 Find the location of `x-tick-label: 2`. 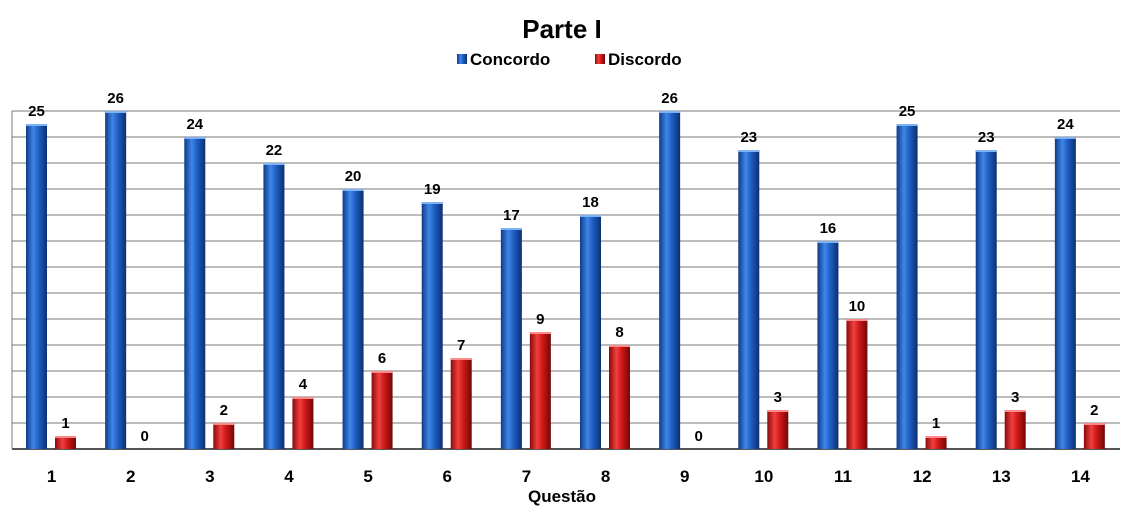

x-tick-label: 2 is located at coordinates (130, 476).